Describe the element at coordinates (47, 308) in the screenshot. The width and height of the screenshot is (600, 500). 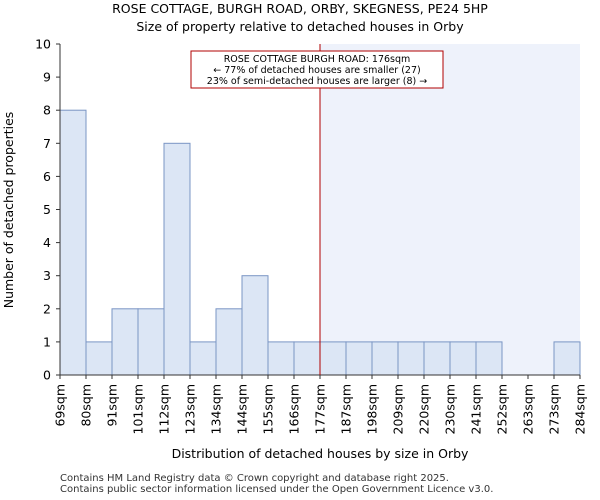
I see `y-tick-label: 2` at that location.